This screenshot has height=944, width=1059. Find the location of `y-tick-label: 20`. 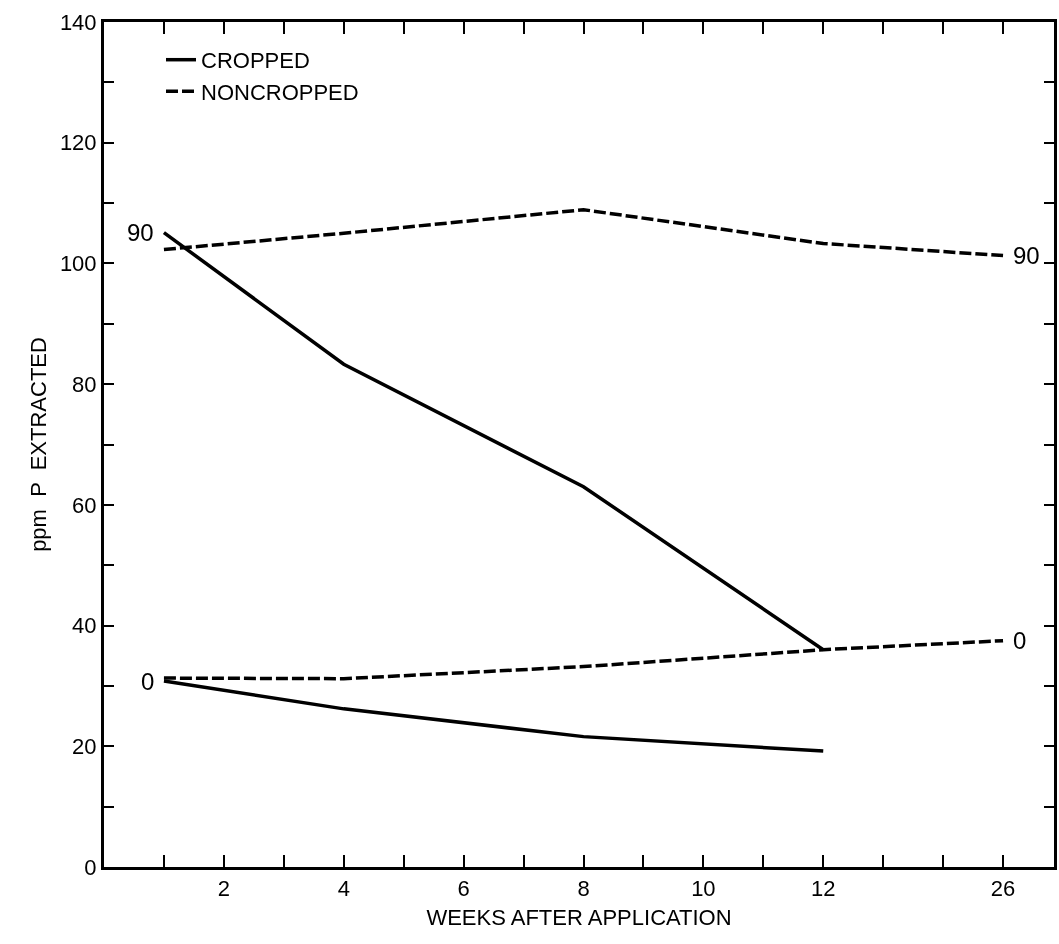

y-tick-label: 20 is located at coordinates (84, 746).